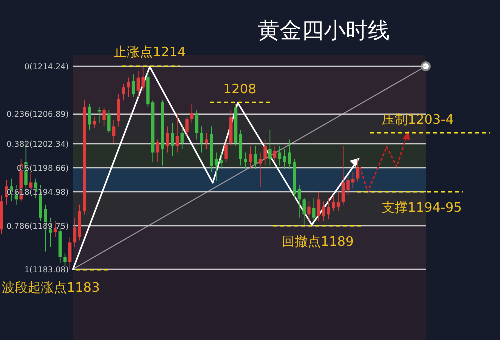  Describe the element at coordinates (37, 115) in the screenshot. I see `ref-line-label: 0.236(1206.89)` at that location.